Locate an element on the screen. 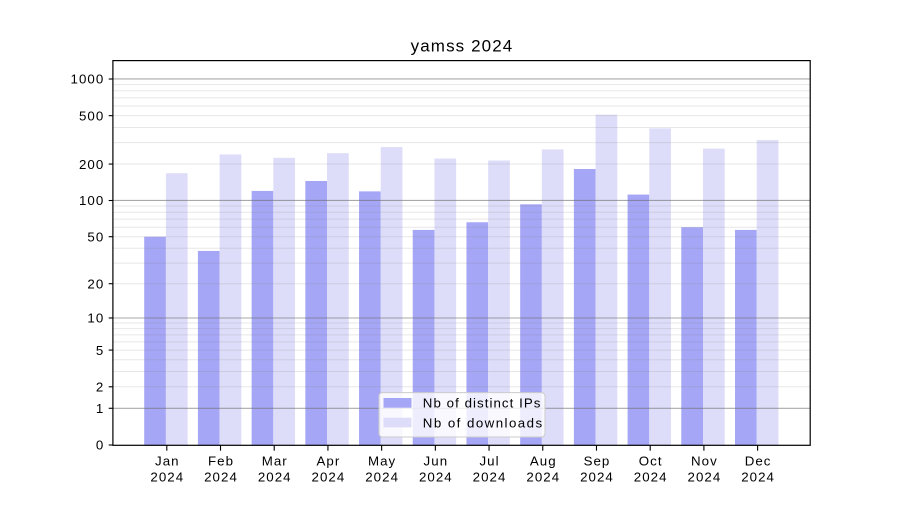  svg-text: 20 is located at coordinates (95, 283).